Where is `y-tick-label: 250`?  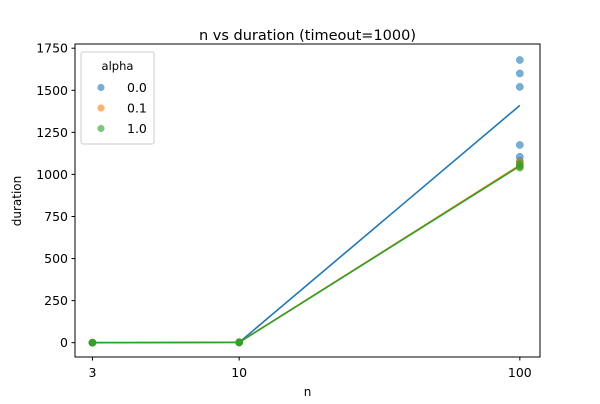 y-tick-label: 250 is located at coordinates (56, 300).